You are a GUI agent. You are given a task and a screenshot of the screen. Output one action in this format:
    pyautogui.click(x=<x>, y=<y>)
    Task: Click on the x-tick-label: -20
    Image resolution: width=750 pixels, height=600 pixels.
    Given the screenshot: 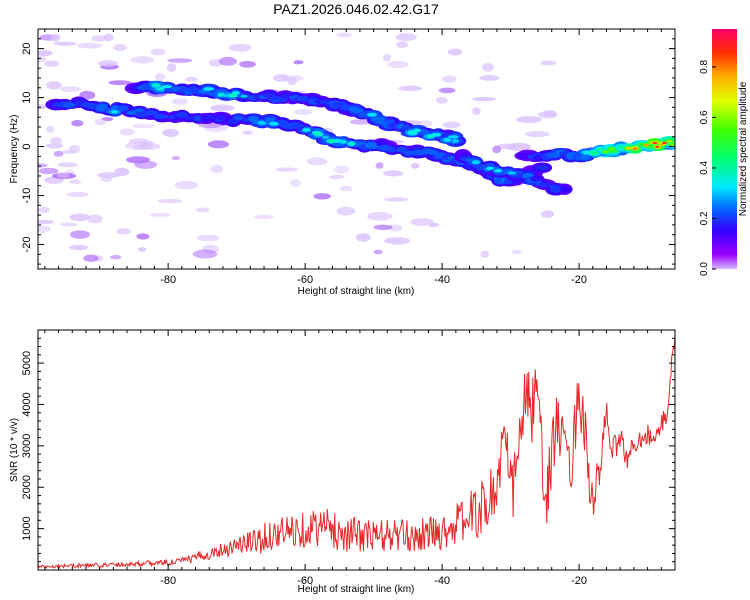 What is the action you would take?
    pyautogui.click(x=579, y=581)
    